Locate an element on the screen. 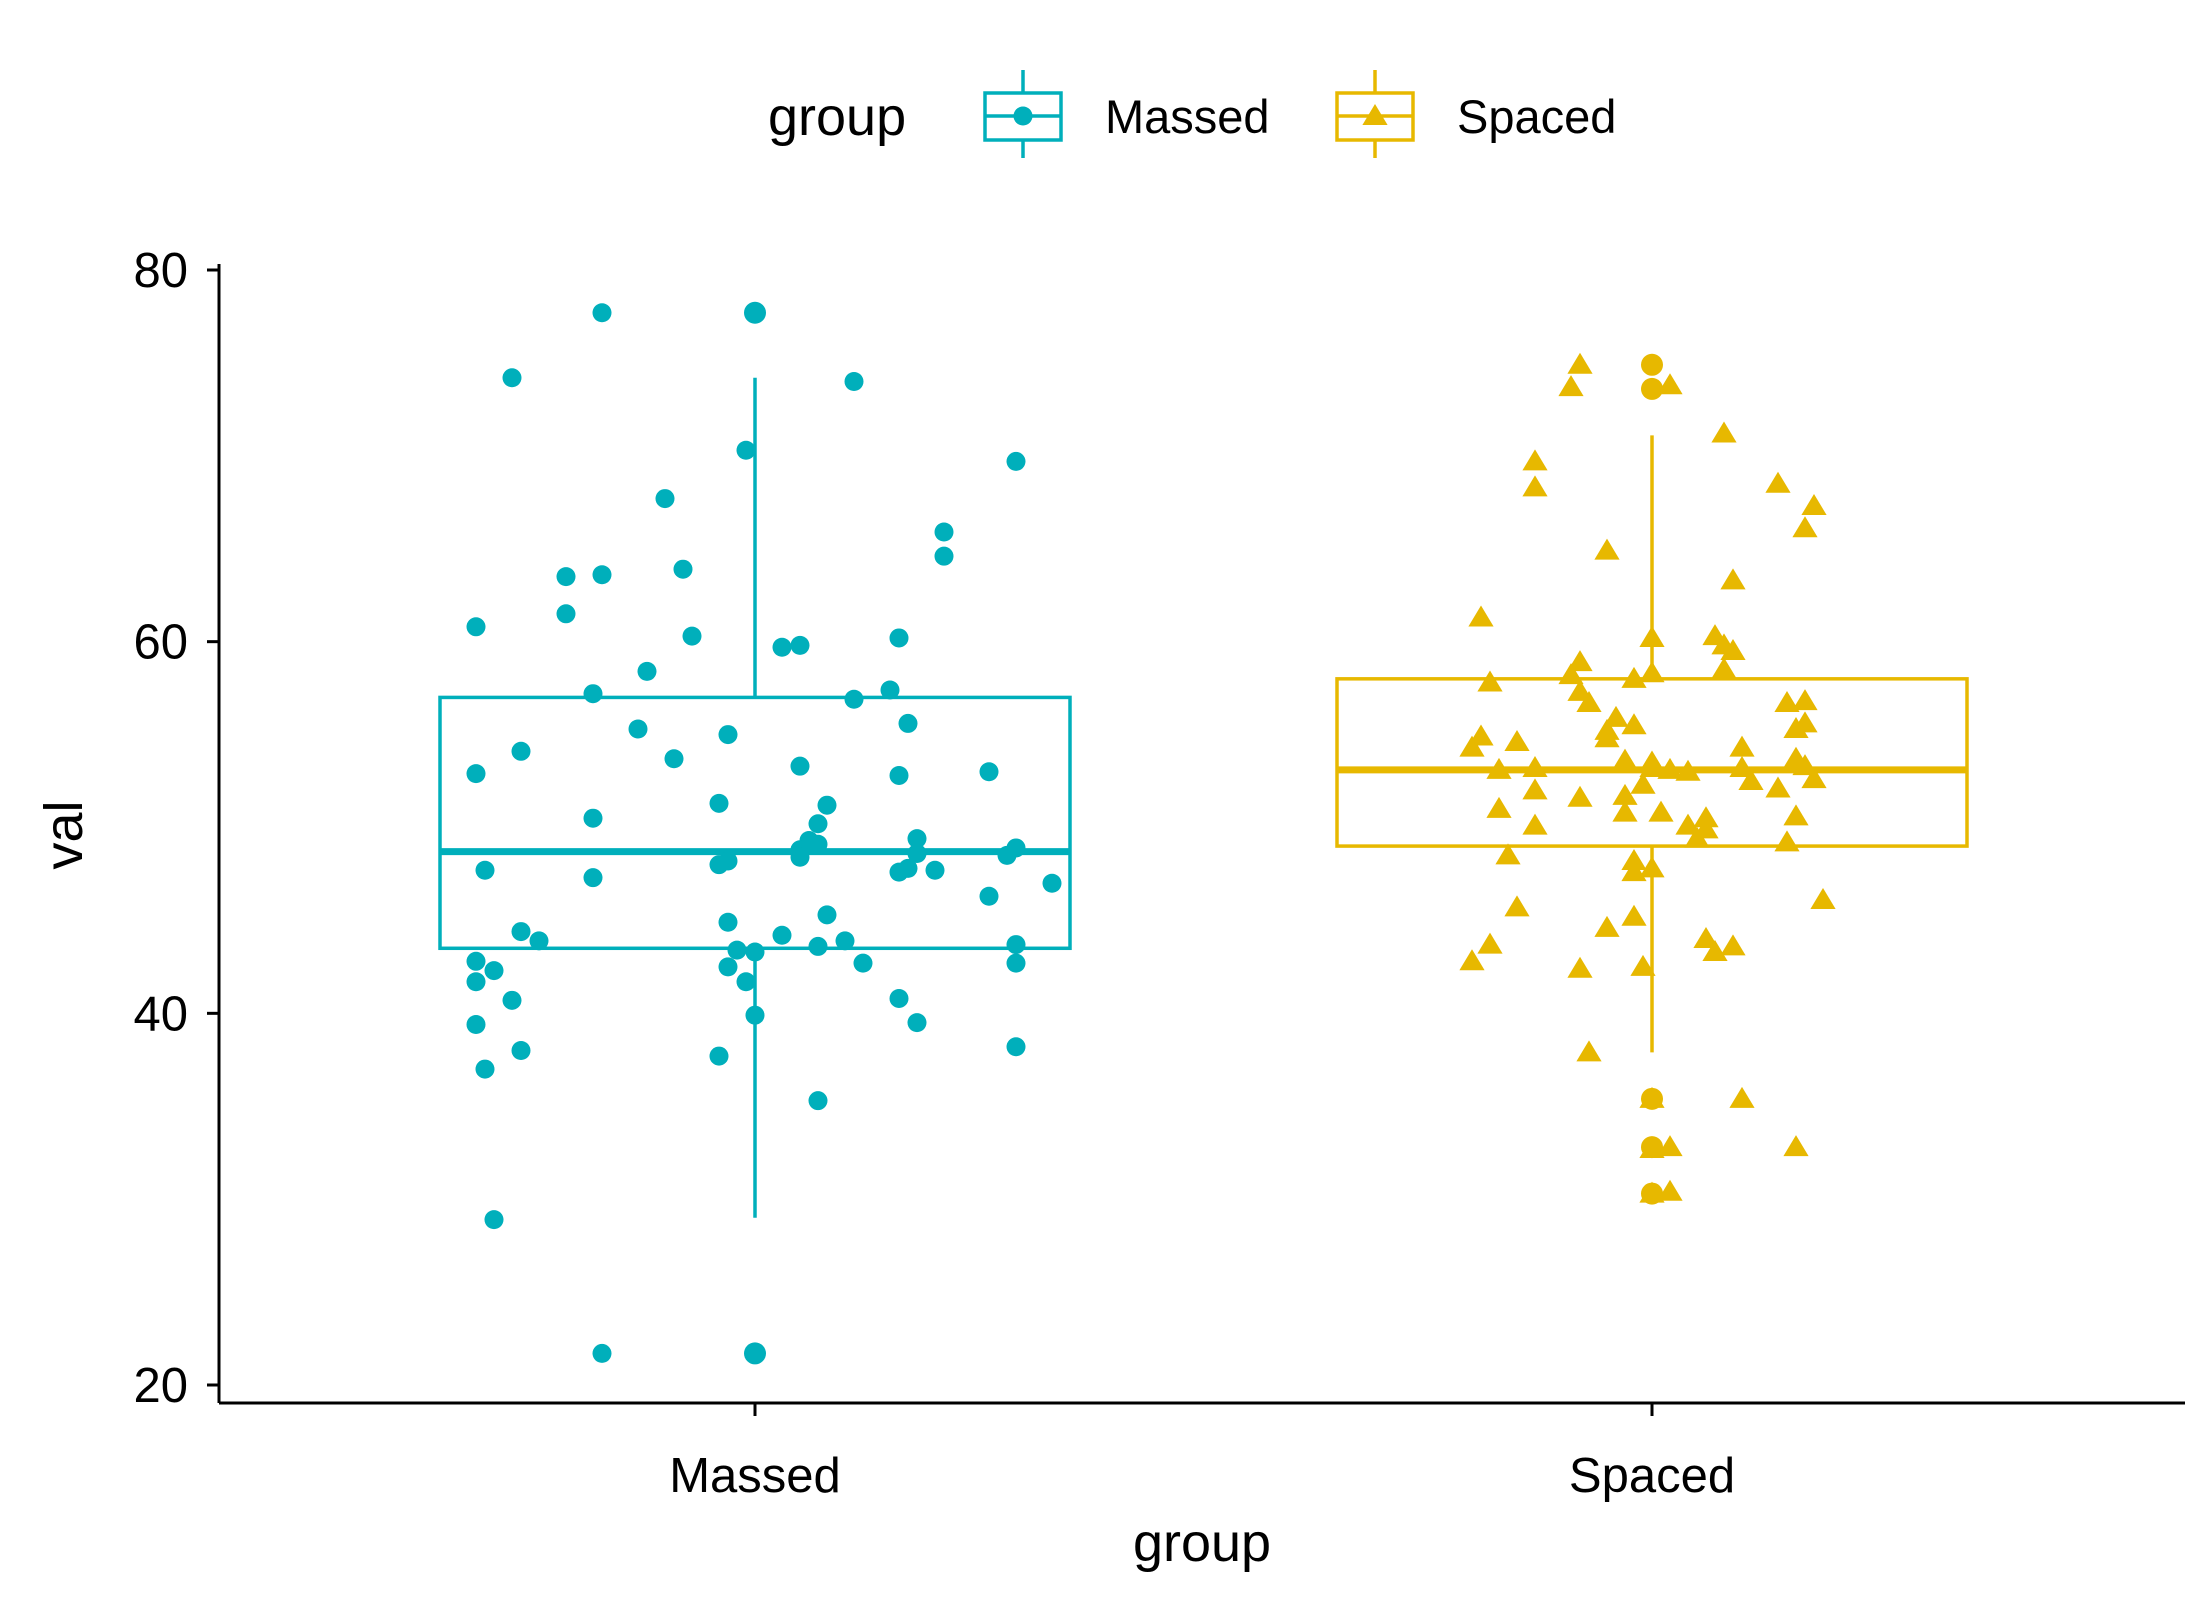  legend-key-circle-icon is located at coordinates (1023, 116).